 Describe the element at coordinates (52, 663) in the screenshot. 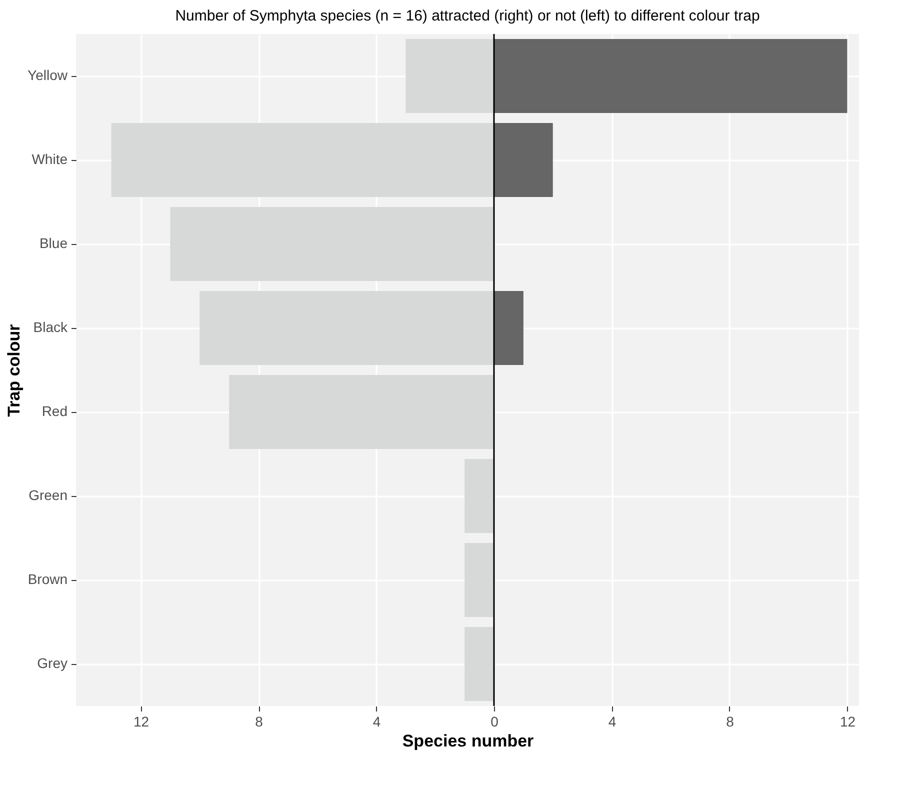

I see `y-tick-label: Grey` at that location.